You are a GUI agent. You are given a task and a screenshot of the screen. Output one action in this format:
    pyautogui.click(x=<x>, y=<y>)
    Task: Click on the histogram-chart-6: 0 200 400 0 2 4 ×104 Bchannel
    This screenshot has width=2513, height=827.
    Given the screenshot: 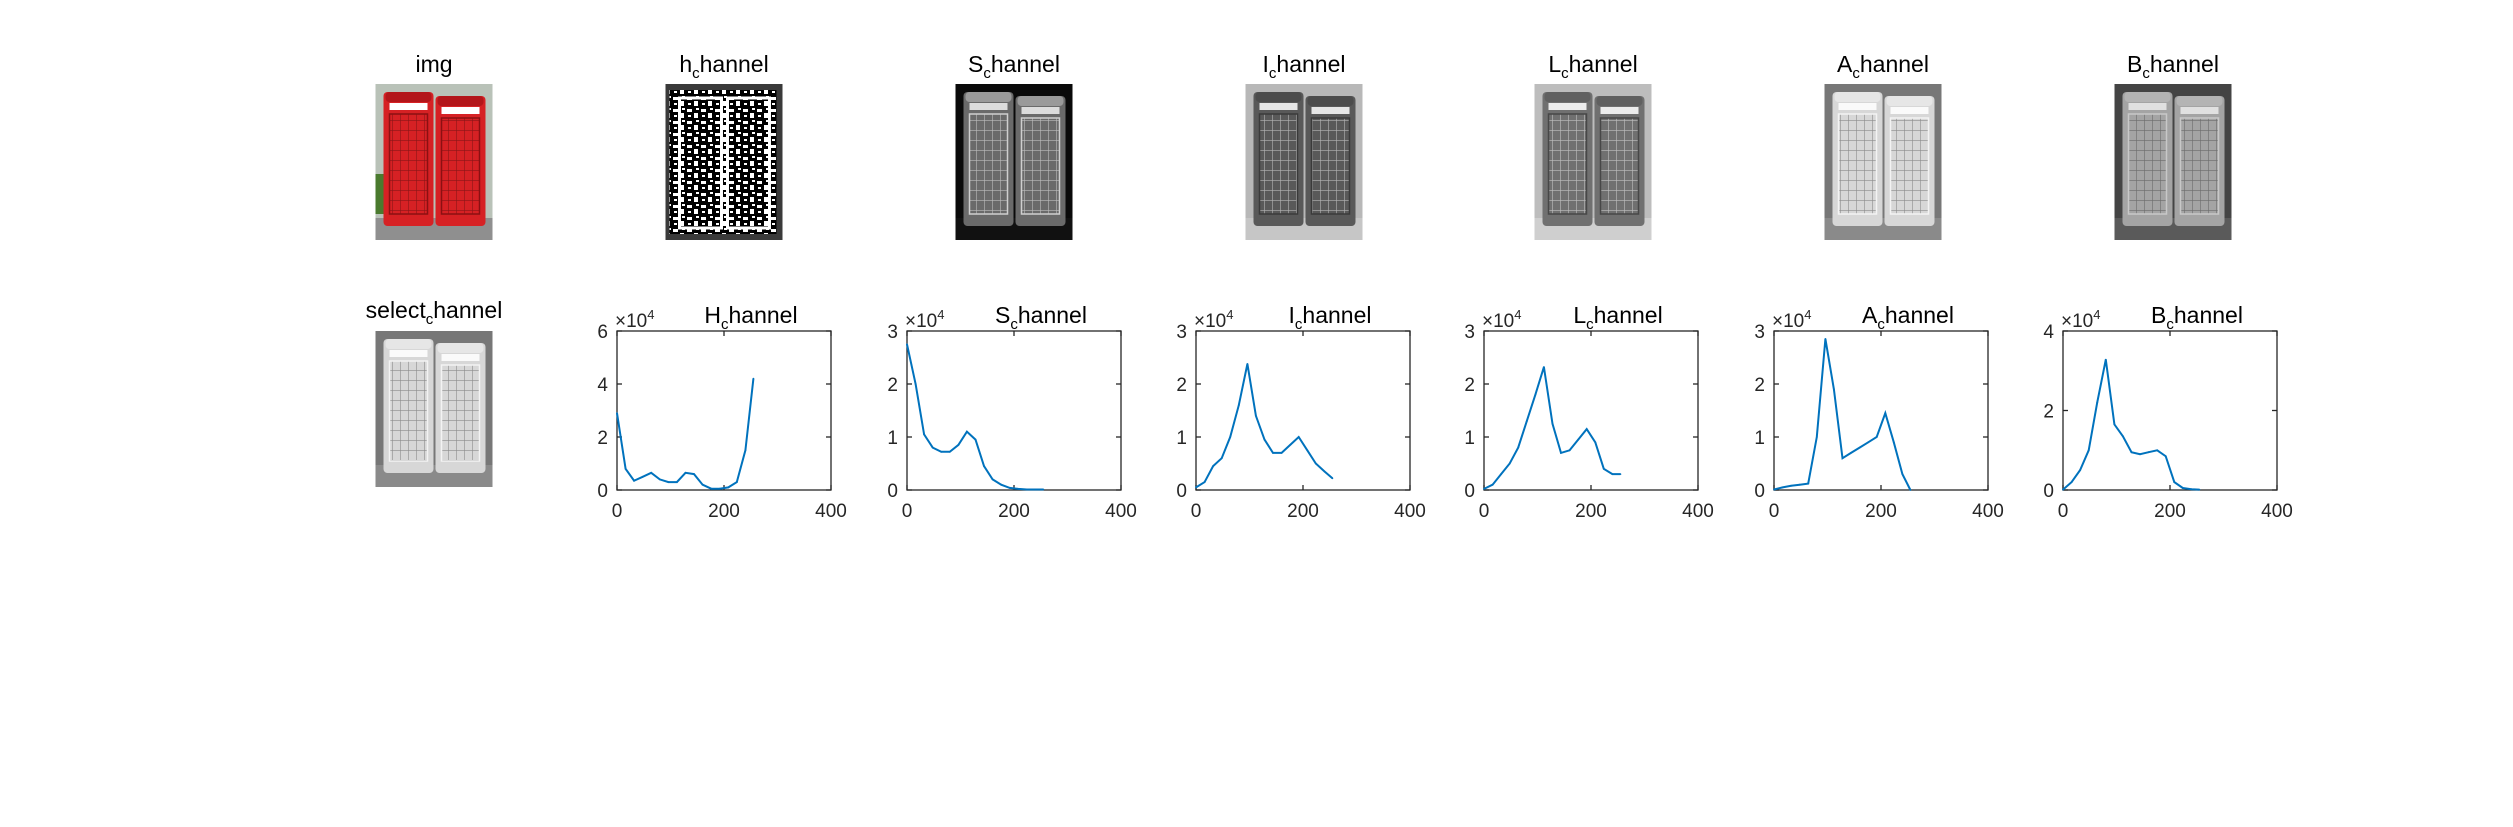 What is the action you would take?
    pyautogui.click(x=2167, y=412)
    